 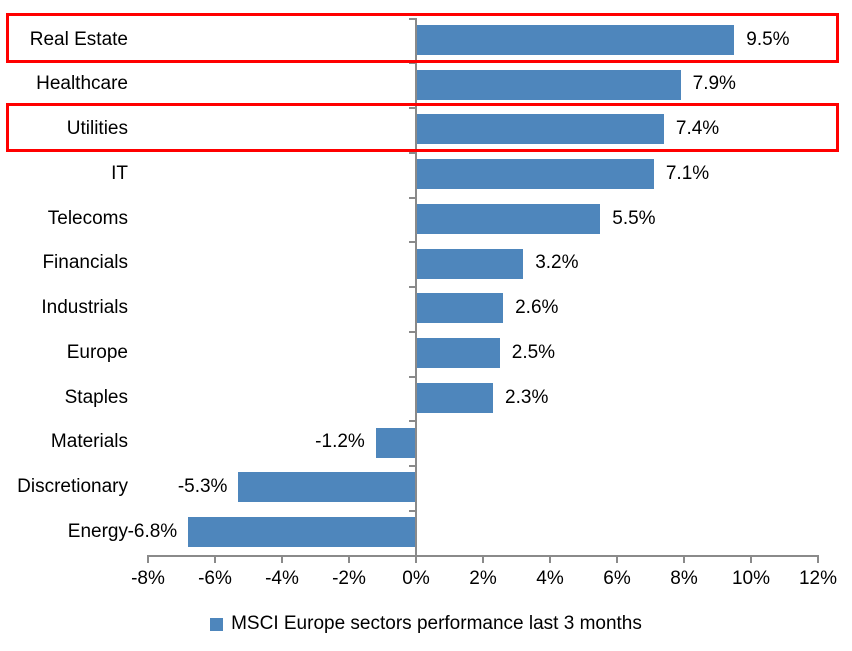 I want to click on bar-staples, so click(x=455, y=397).